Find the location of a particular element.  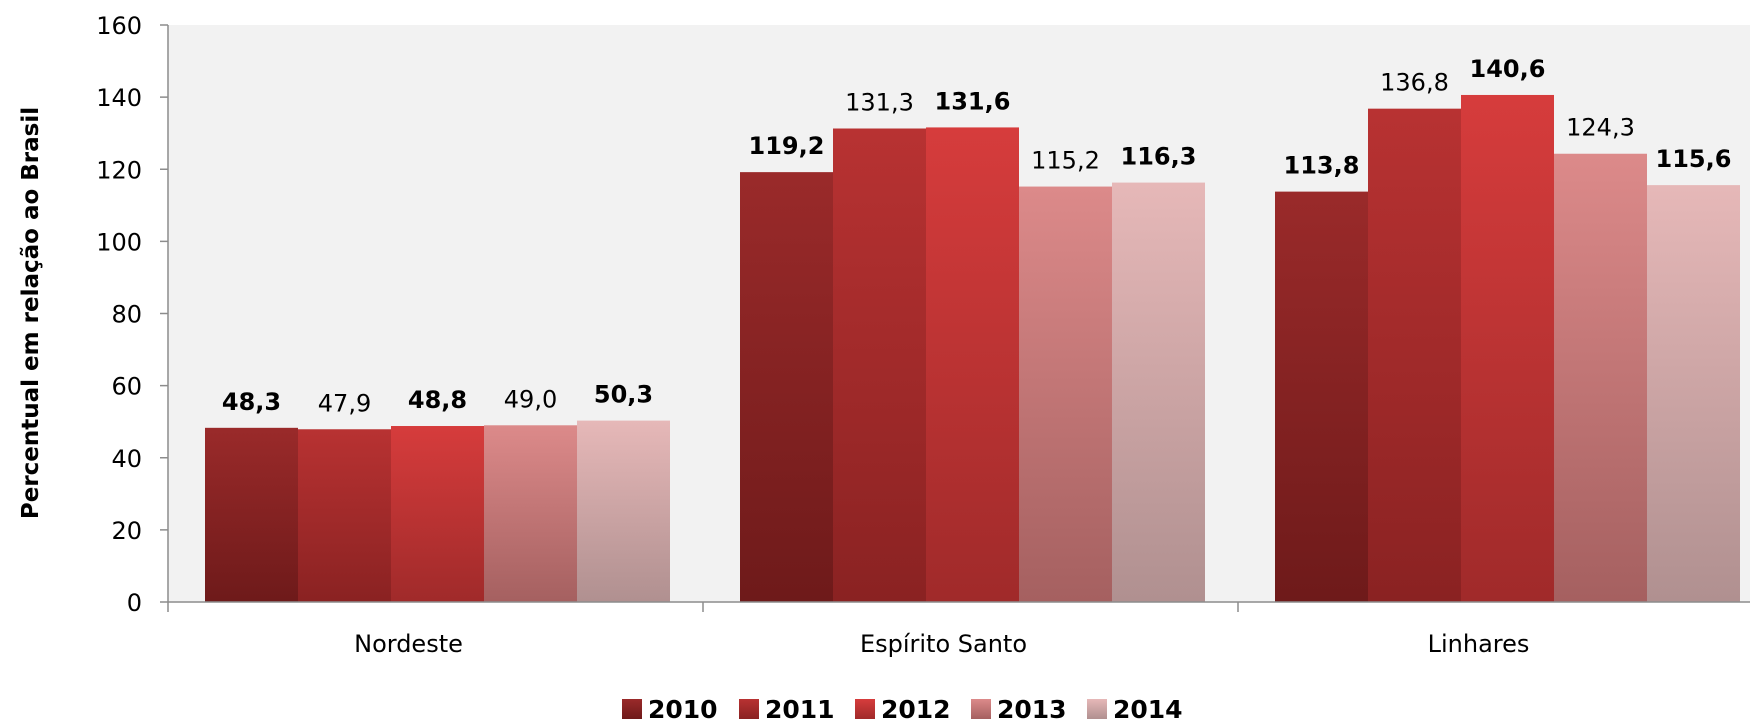

bar-espirito-santo-2011 is located at coordinates (879, 365).